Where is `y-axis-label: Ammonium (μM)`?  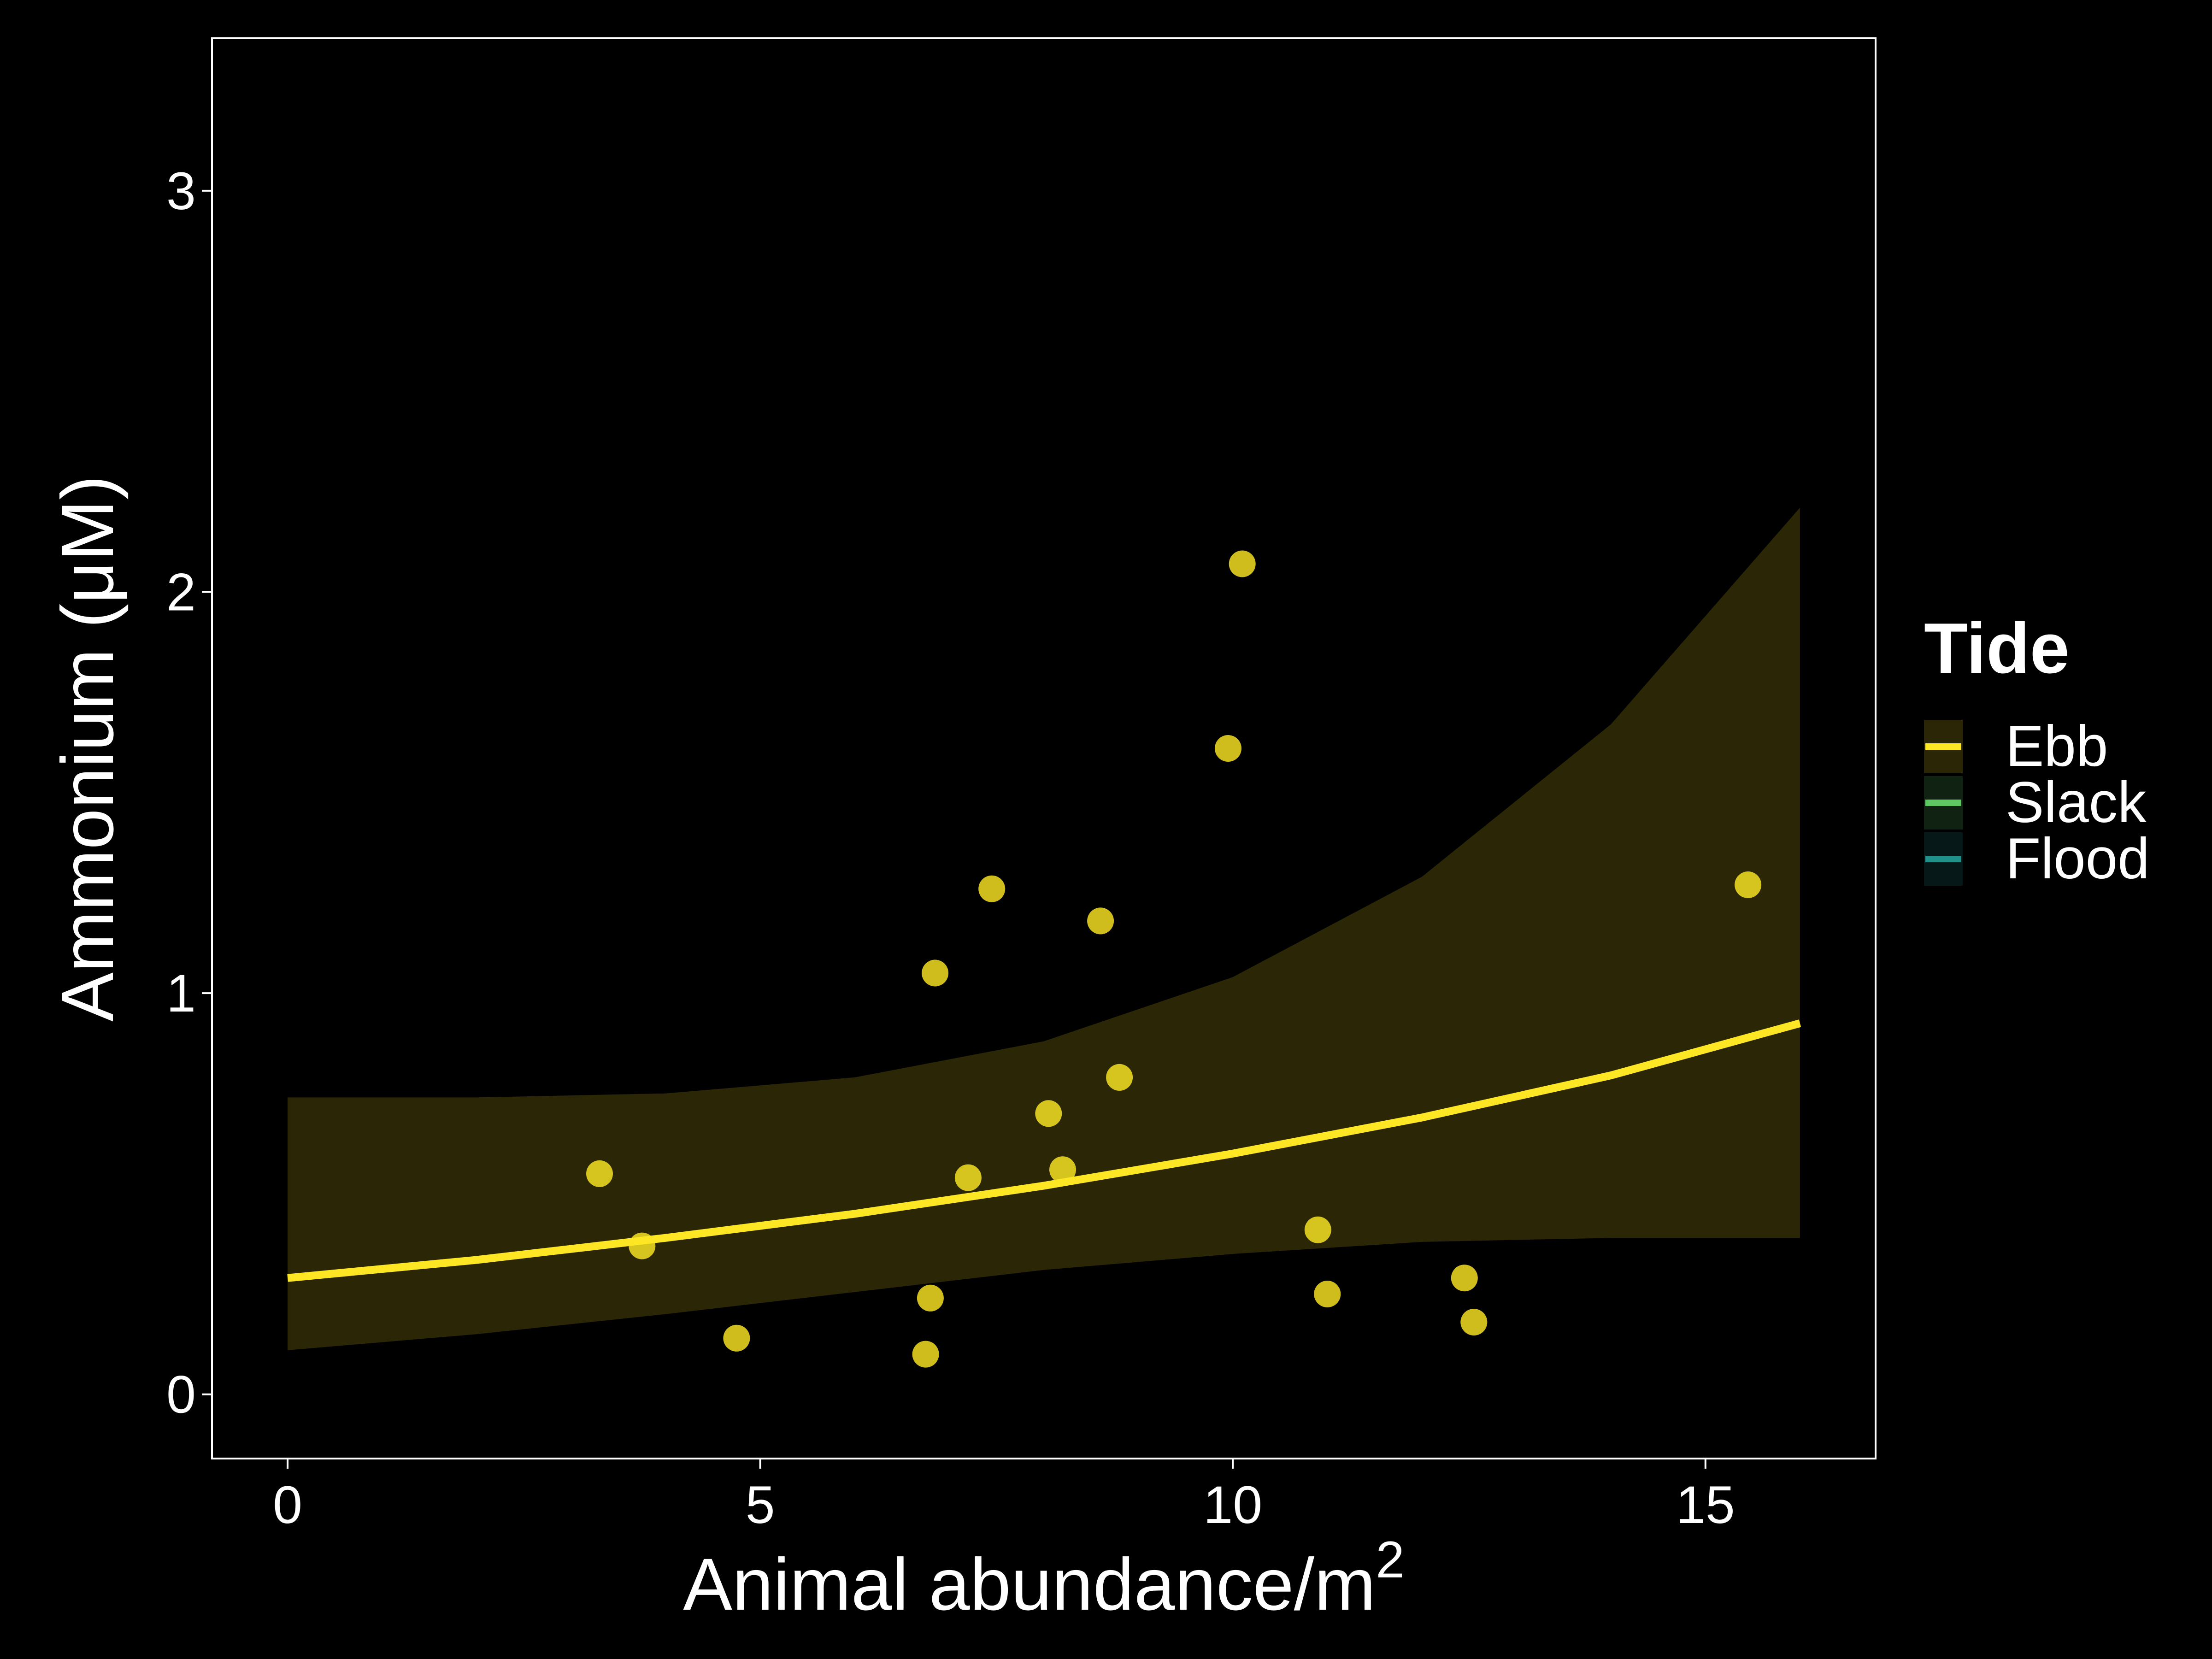
y-axis-label: Ammonium (μM) is located at coordinates (87, 748).